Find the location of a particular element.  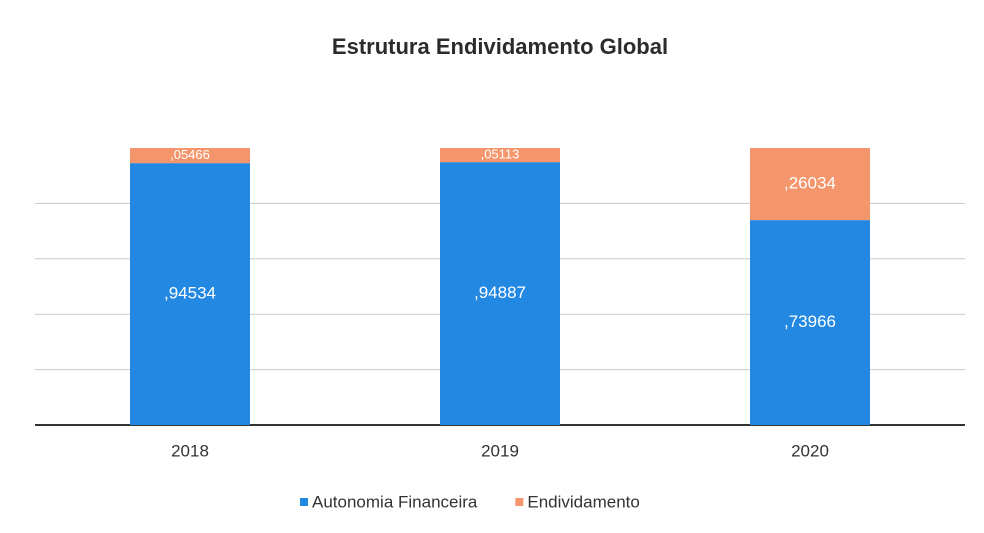

value-label: ,05466 is located at coordinates (190, 154).